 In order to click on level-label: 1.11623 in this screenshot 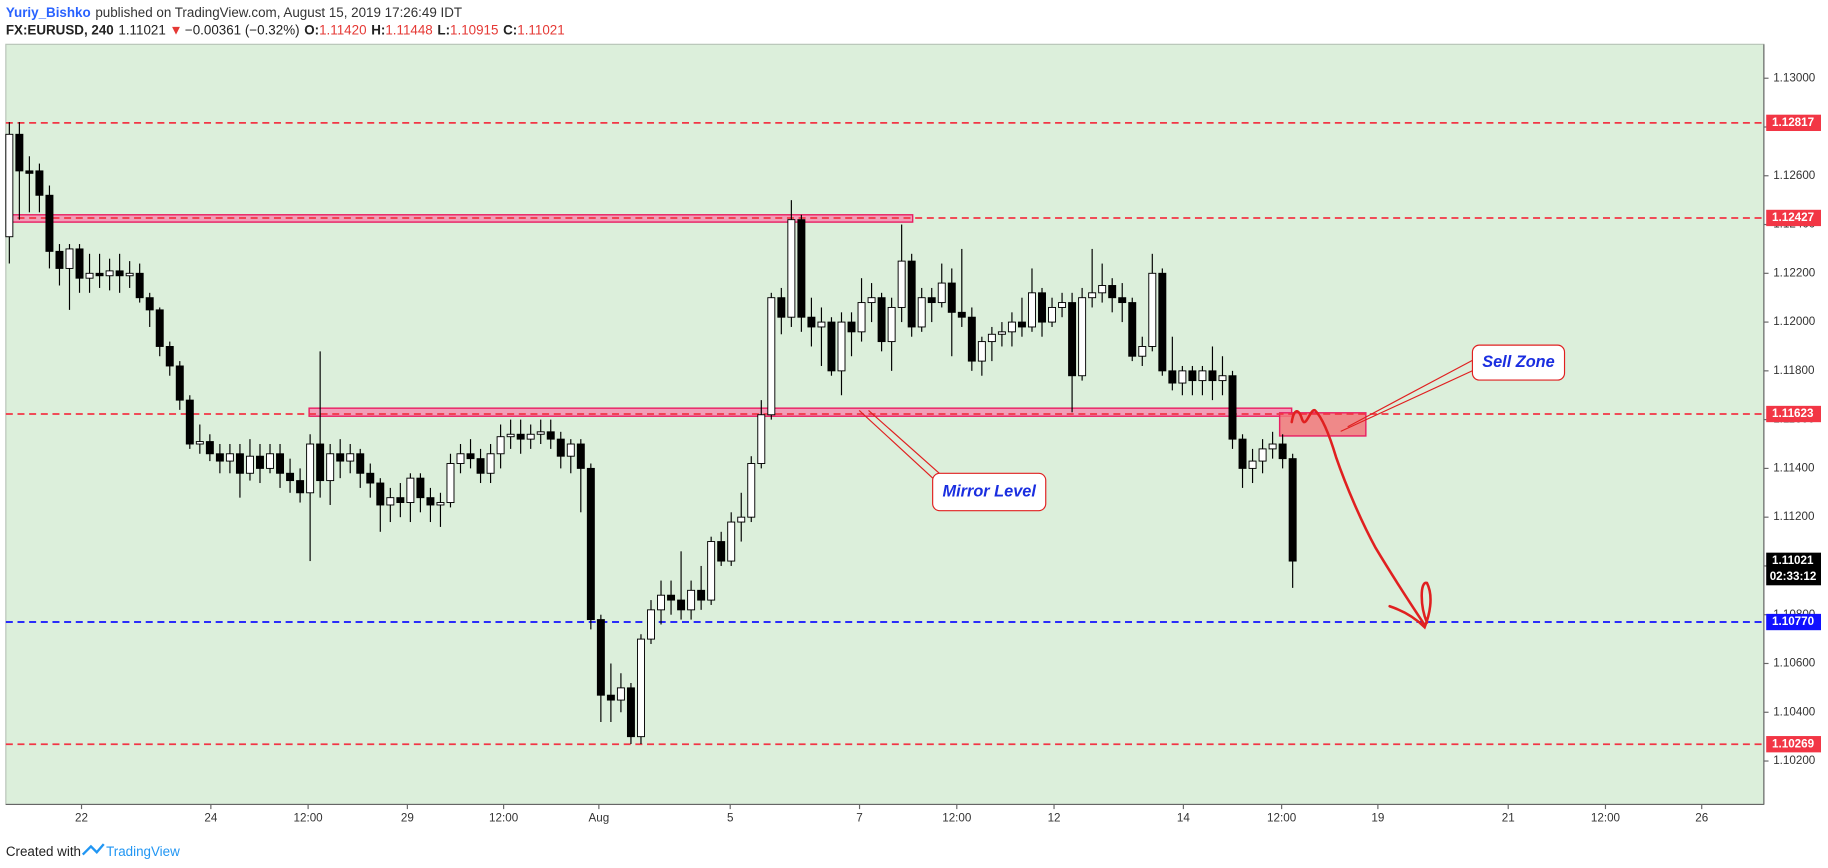, I will do `click(1793, 413)`.